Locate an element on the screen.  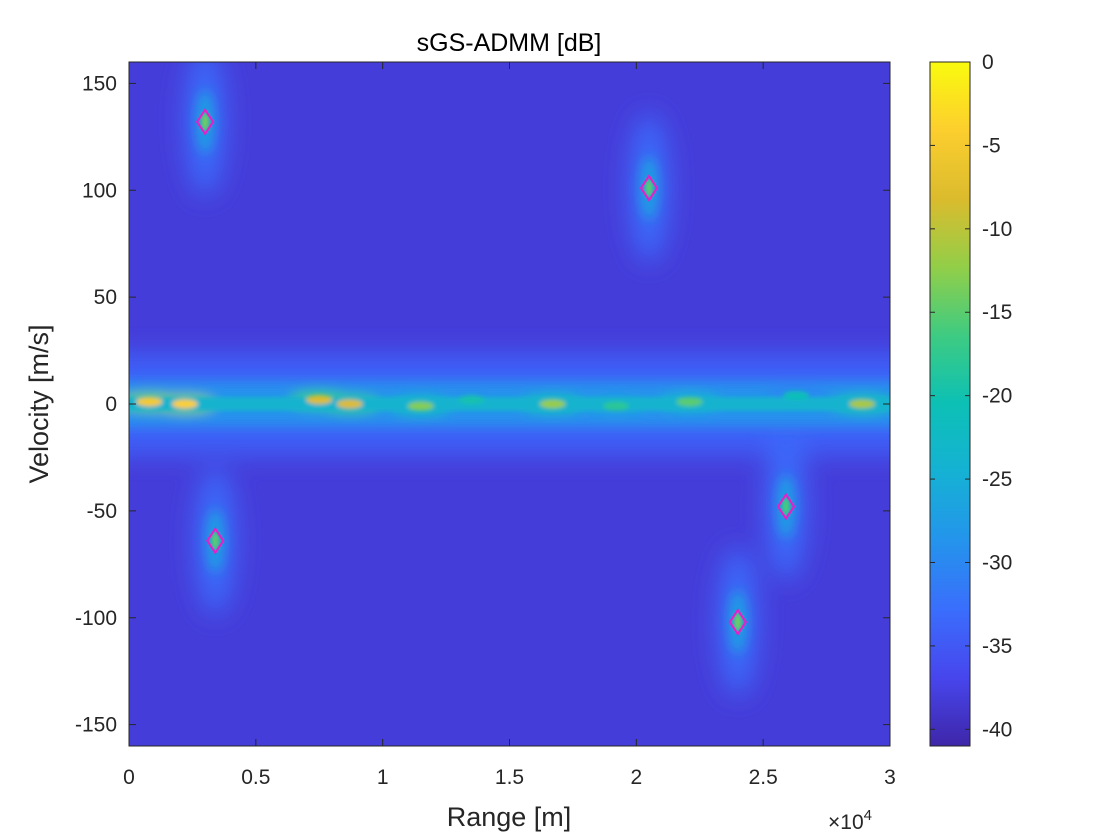
x-exponent-base: ×10 is located at coordinates (846, 822).